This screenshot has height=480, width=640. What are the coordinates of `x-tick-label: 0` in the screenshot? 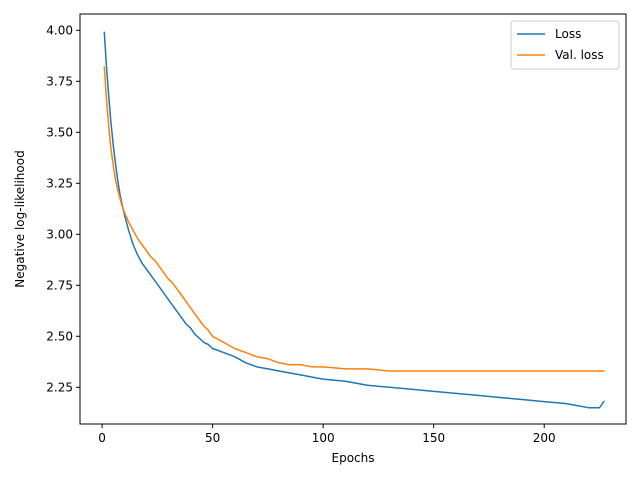 It's located at (102, 438).